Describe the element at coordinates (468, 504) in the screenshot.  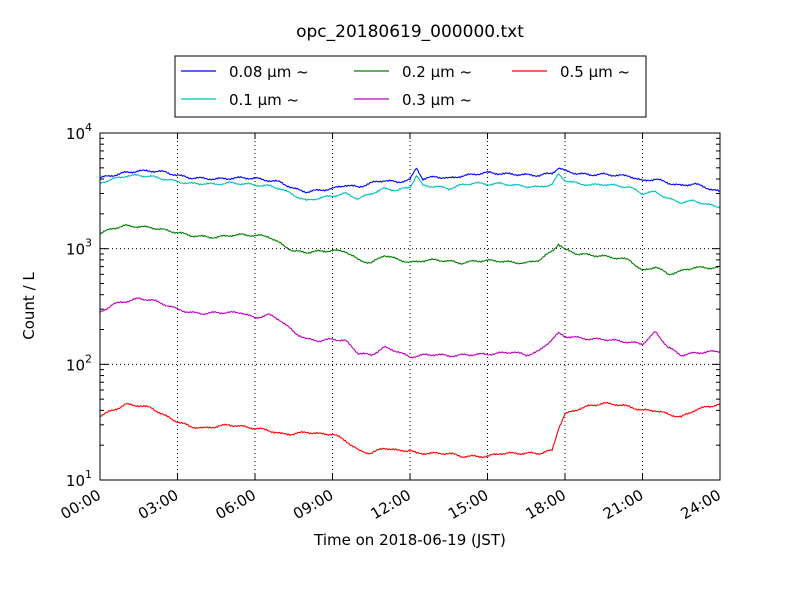
I see `x-tick-label: 15:00` at that location.